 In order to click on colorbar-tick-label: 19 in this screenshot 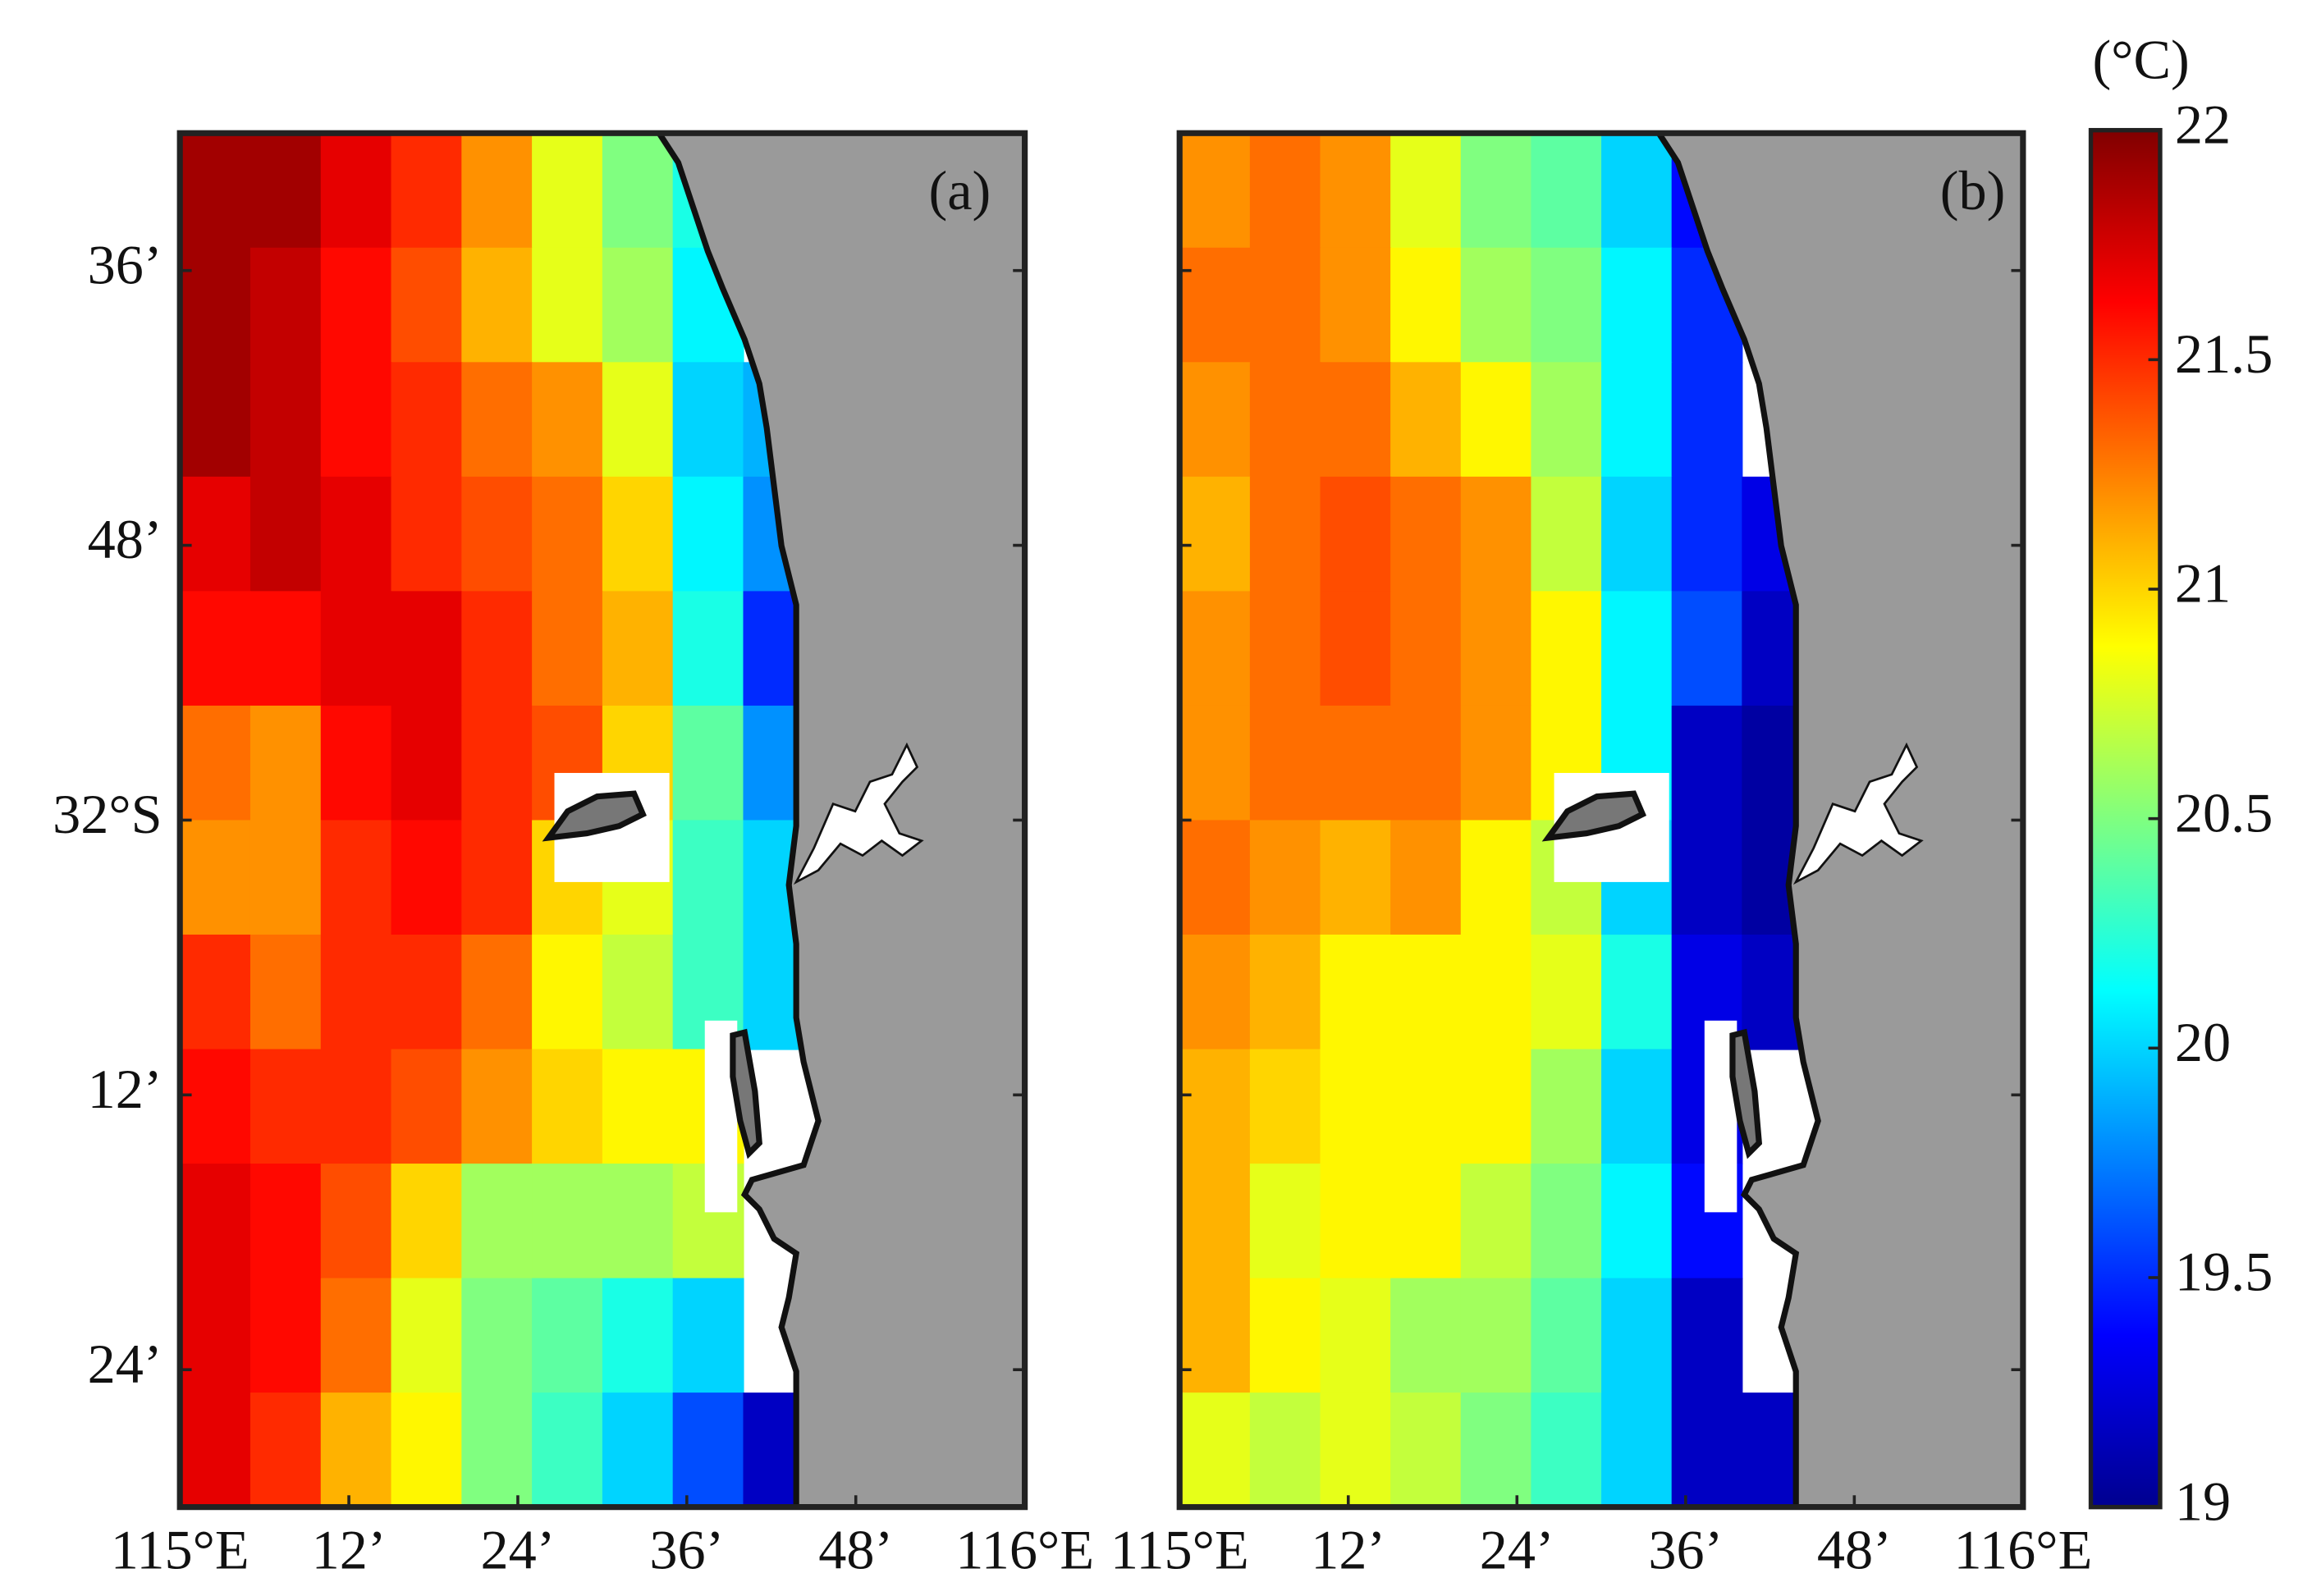, I will do `click(2203, 1501)`.